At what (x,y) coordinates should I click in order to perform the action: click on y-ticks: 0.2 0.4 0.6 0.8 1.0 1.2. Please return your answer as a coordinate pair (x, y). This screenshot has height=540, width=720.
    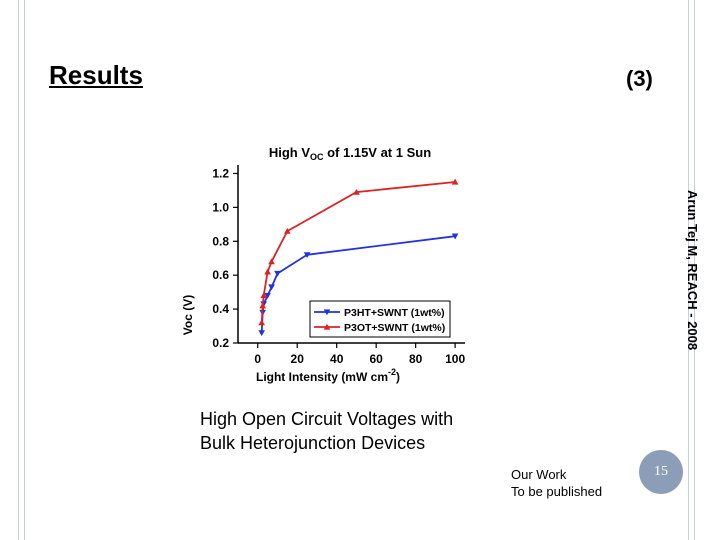
    Looking at the image, I should click on (225, 258).